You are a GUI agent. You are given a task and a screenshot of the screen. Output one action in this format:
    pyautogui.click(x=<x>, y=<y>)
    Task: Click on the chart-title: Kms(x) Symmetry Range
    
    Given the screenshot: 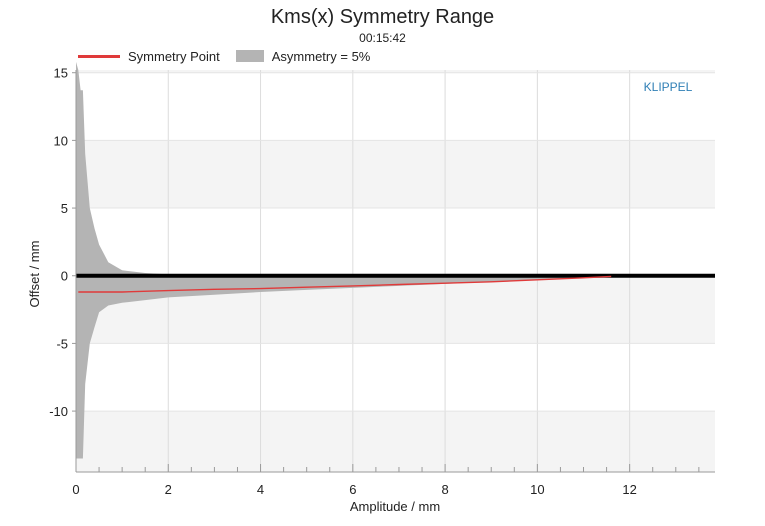 What is the action you would take?
    pyautogui.click(x=382, y=17)
    